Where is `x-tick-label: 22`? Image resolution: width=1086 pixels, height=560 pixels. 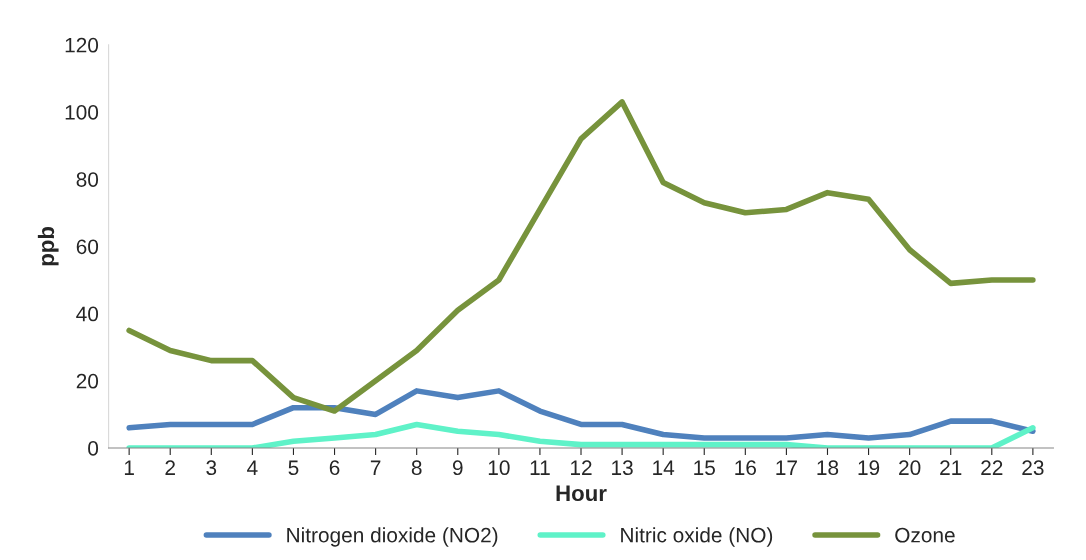
x-tick-label: 22 is located at coordinates (992, 467).